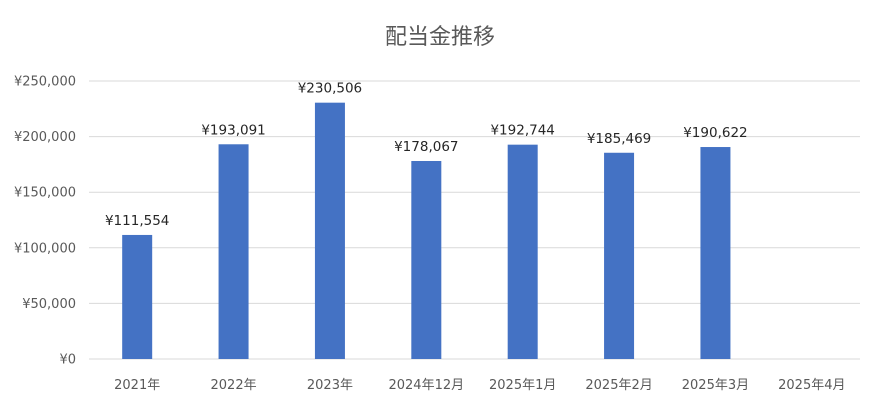 The height and width of the screenshot is (411, 880). Describe the element at coordinates (45, 193) in the screenshot. I see `y-tick-label: ¥150,000` at that location.